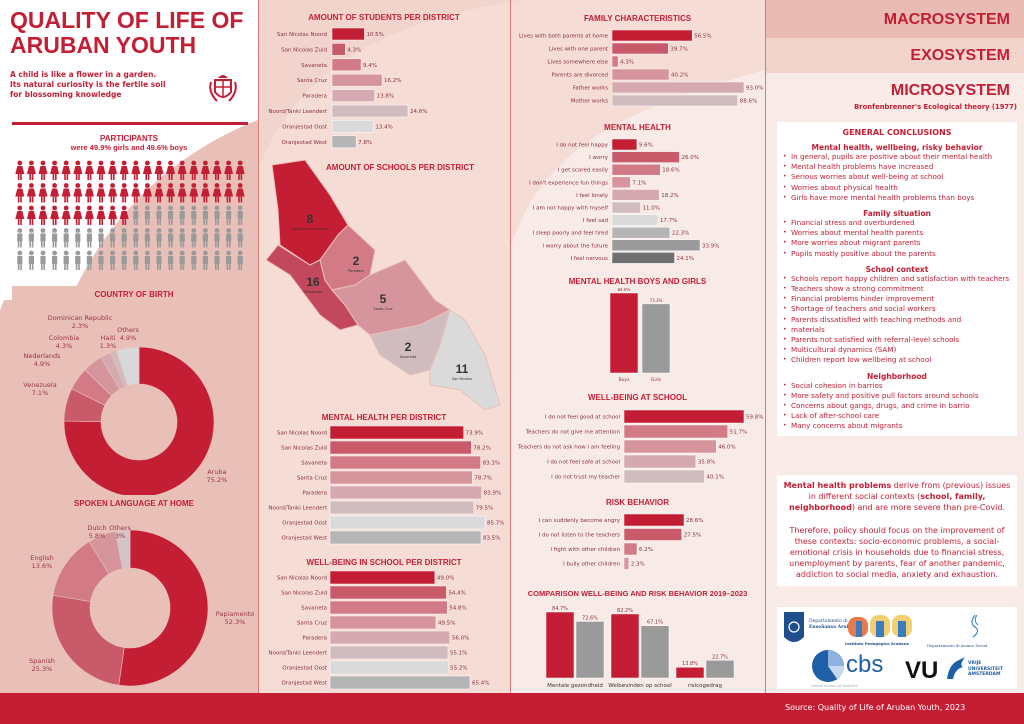  Describe the element at coordinates (579, 76) in the screenshot. I see `category-label: Parents are divorced` at that location.